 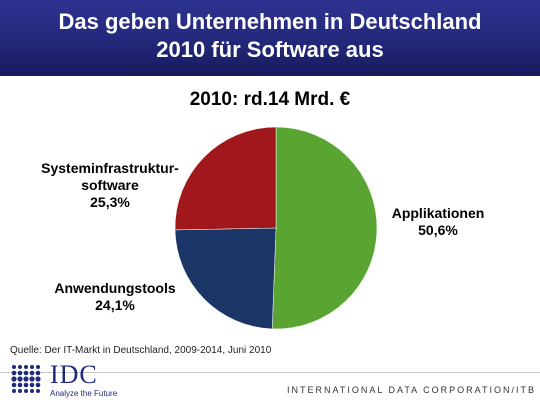 I want to click on slice-label-systeminfrastruktur: Systeminfrastruktur- software 25,3%, so click(x=110, y=185).